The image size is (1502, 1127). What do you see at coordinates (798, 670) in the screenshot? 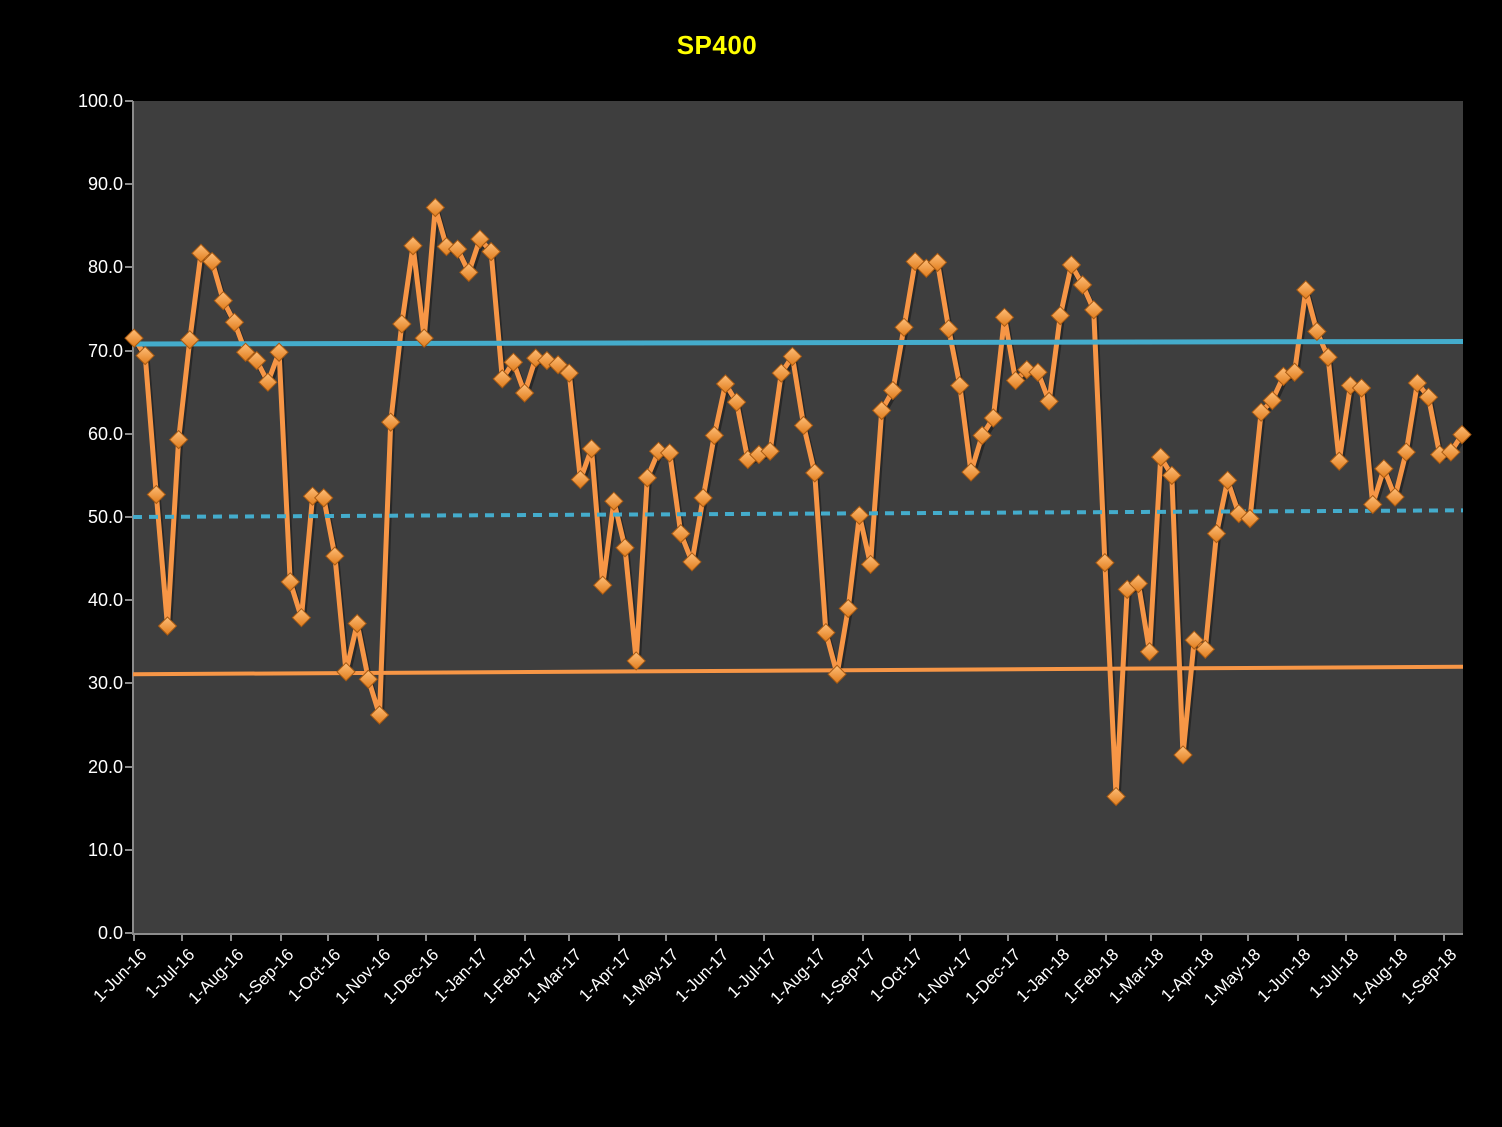
I see `lower-reference-line` at bounding box center [798, 670].